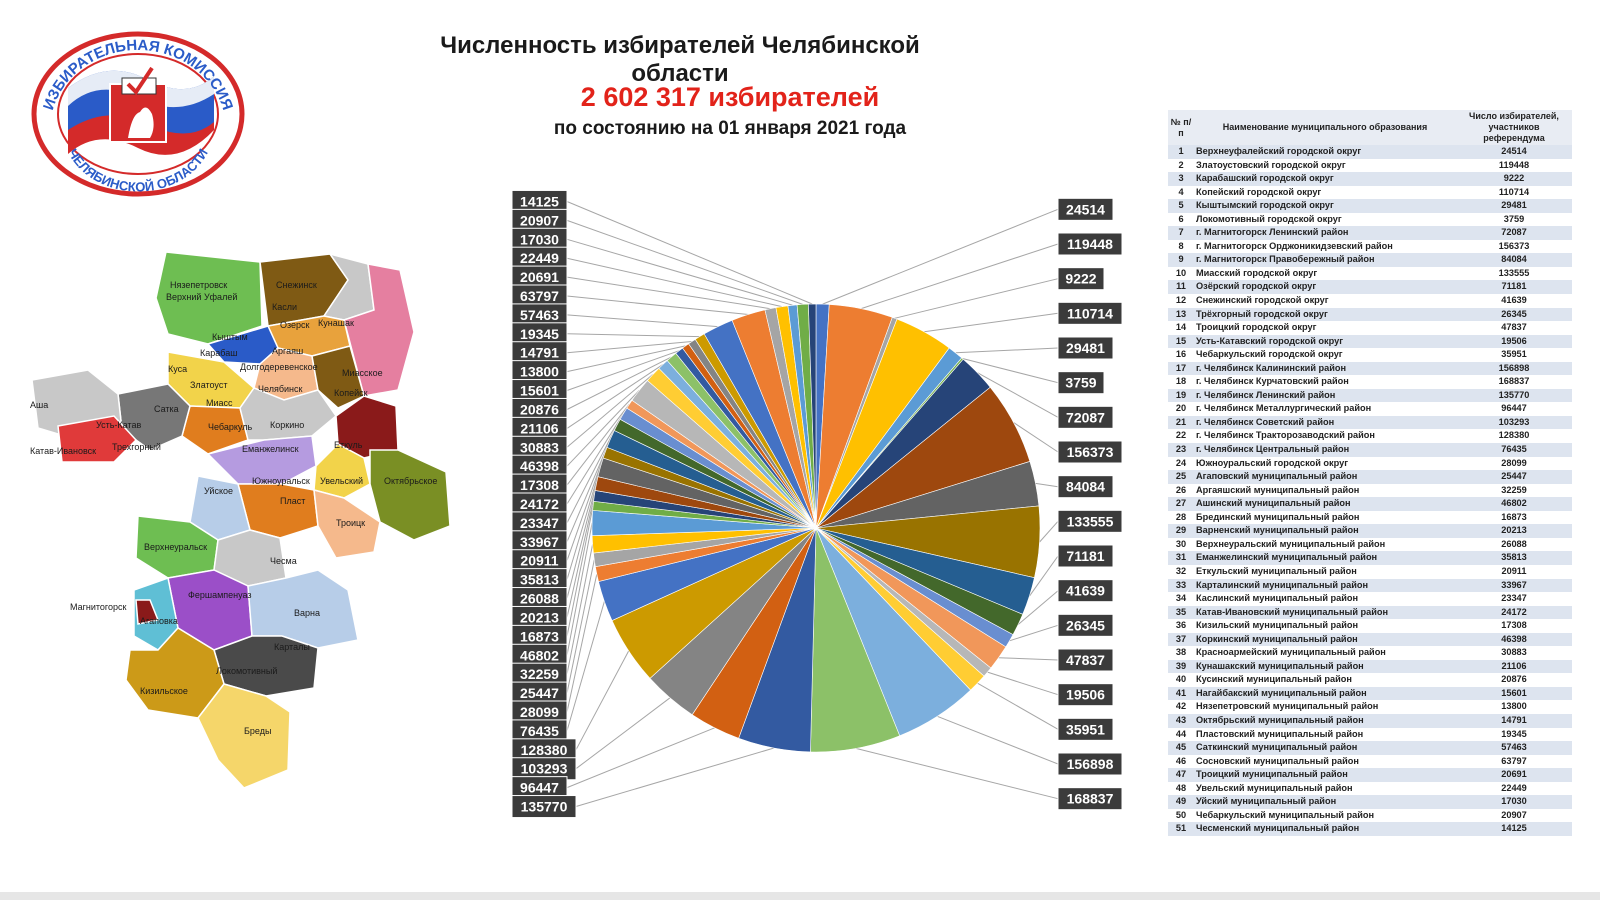 The height and width of the screenshot is (900, 1600). Describe the element at coordinates (539, 315) in the screenshot. I see `data-label: 57463` at that location.